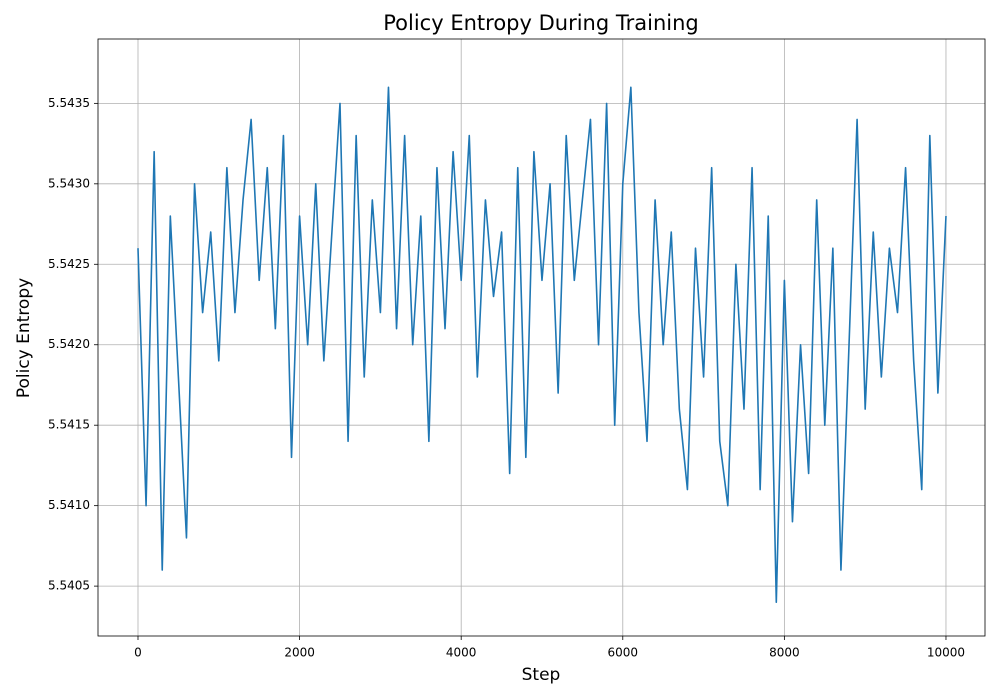 The width and height of the screenshot is (1000, 700). I want to click on x-tick-label: 2000, so click(299, 653).